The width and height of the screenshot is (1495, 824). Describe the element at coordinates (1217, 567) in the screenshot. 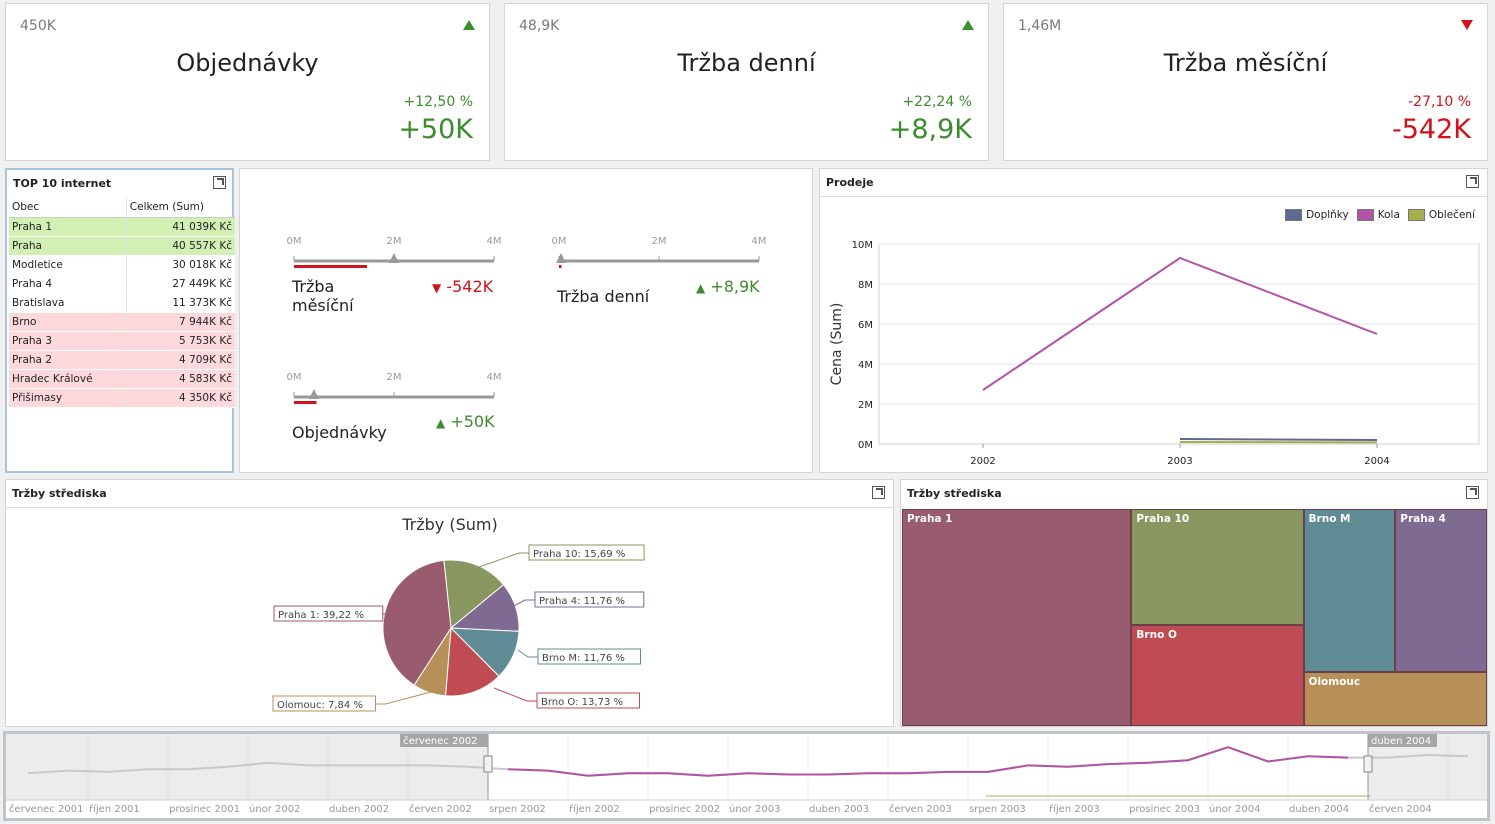

I see `treemap-cell: Praha 10` at that location.